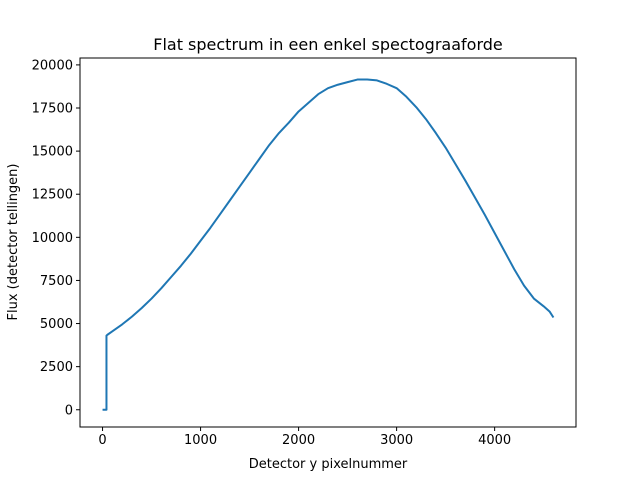  I want to click on x-tick-label: 0, so click(102, 440).